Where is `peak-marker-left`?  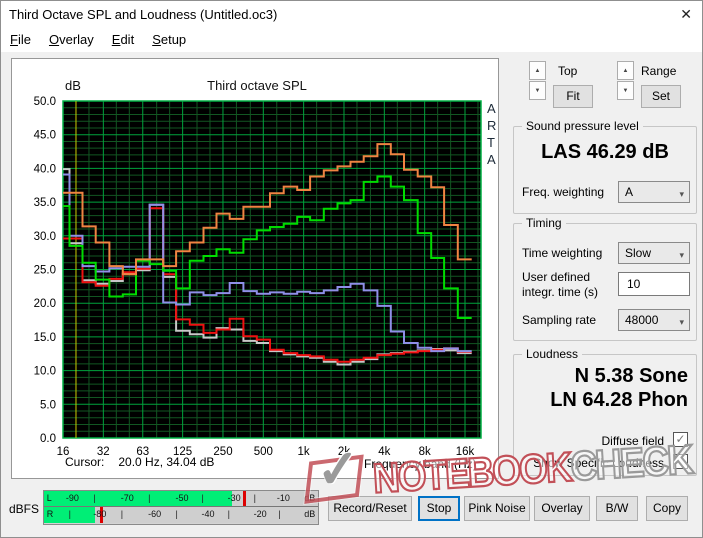
peak-marker-left is located at coordinates (244, 498).